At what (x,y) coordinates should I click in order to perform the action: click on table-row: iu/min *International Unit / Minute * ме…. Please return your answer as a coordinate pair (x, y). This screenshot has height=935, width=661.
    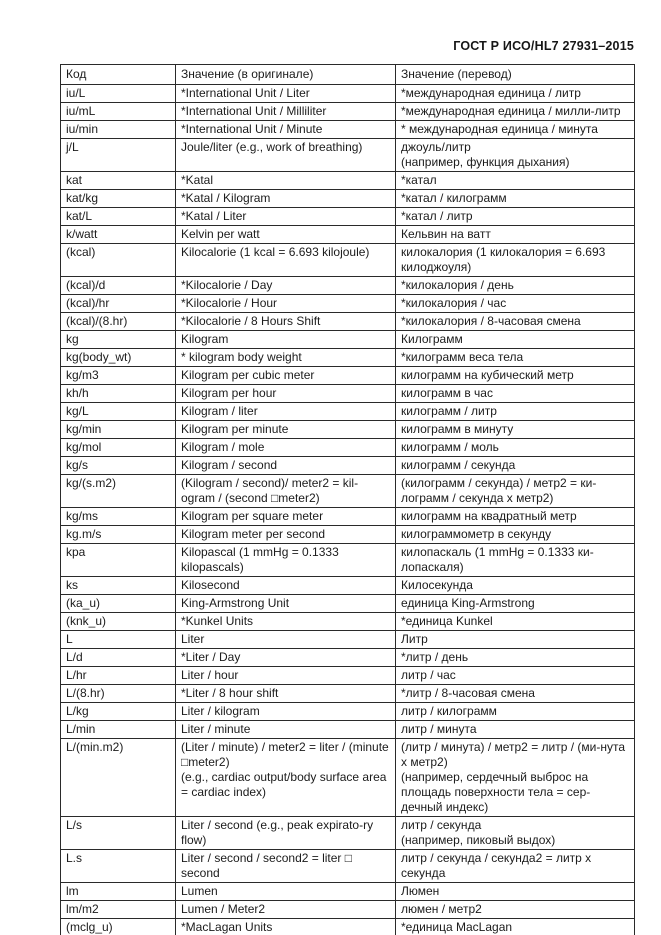
    Looking at the image, I should click on (347, 129).